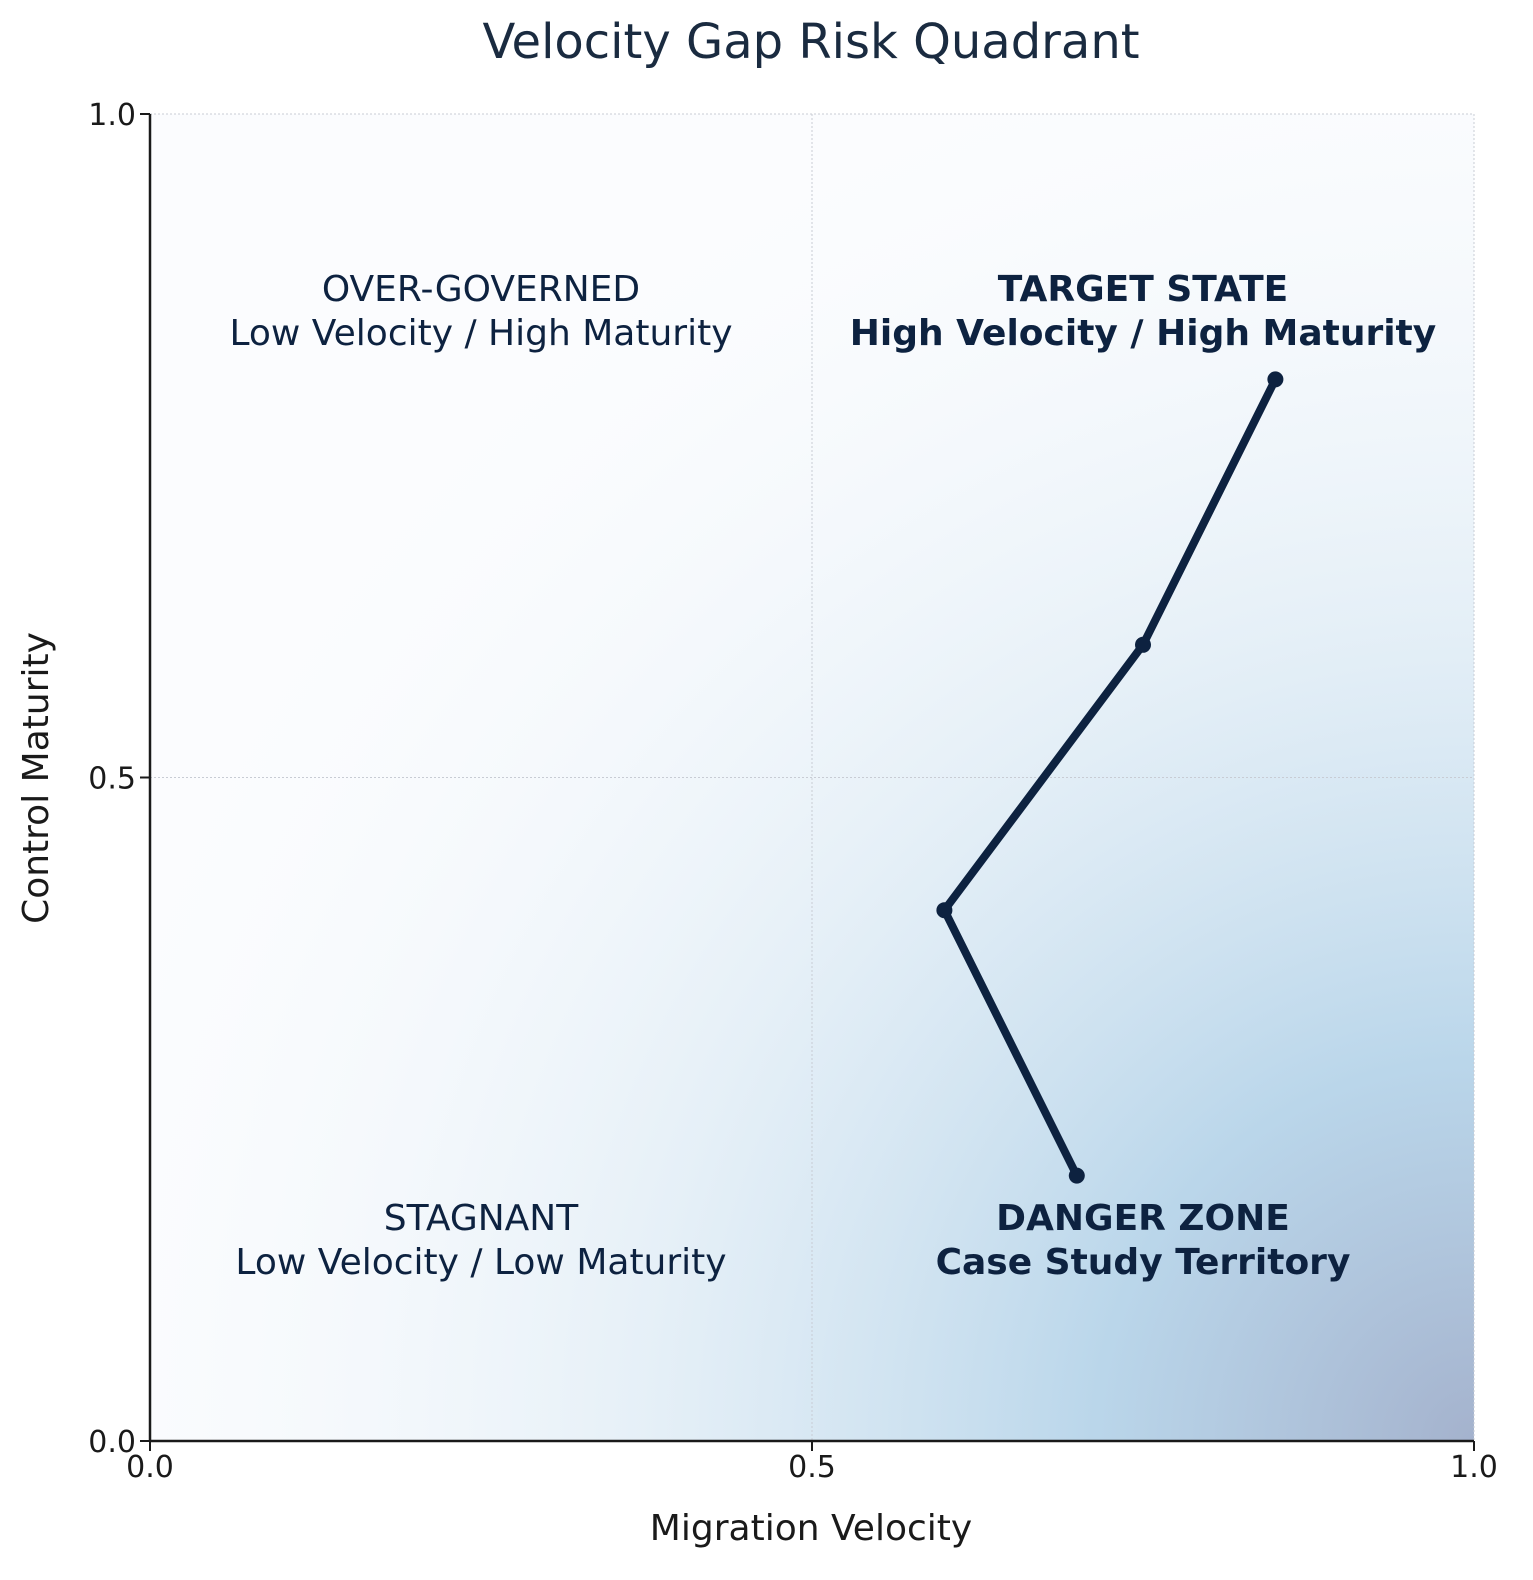 Image resolution: width=1533 pixels, height=1580 pixels. What do you see at coordinates (150, 1467) in the screenshot?
I see `x-tick-label: 0.0` at bounding box center [150, 1467].